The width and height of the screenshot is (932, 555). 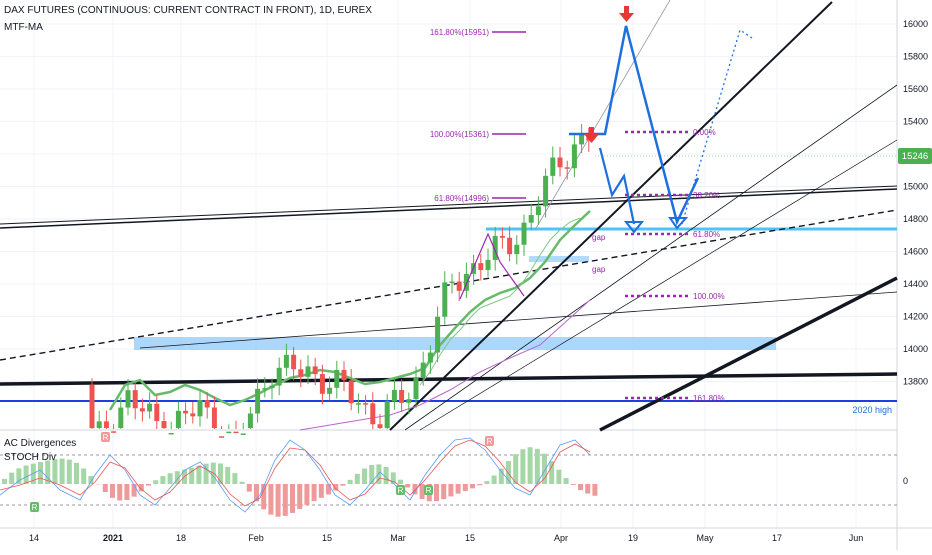 What do you see at coordinates (915, 57) in the screenshot?
I see `price-axis-tick: 15800` at bounding box center [915, 57].